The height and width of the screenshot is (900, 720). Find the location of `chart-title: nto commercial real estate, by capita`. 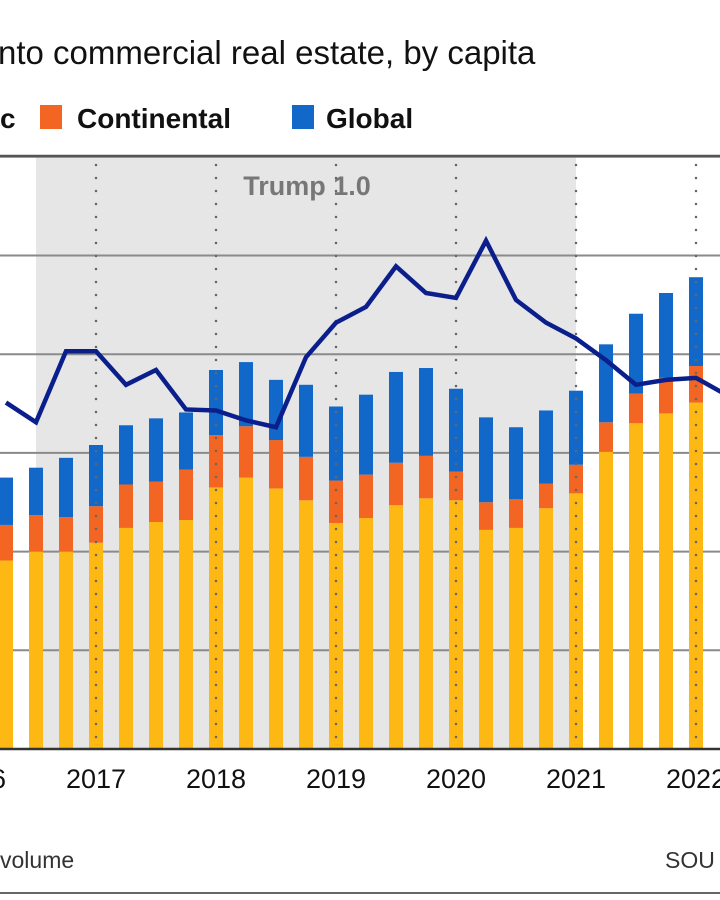

chart-title: nto commercial real estate, by capita is located at coordinates (268, 52).